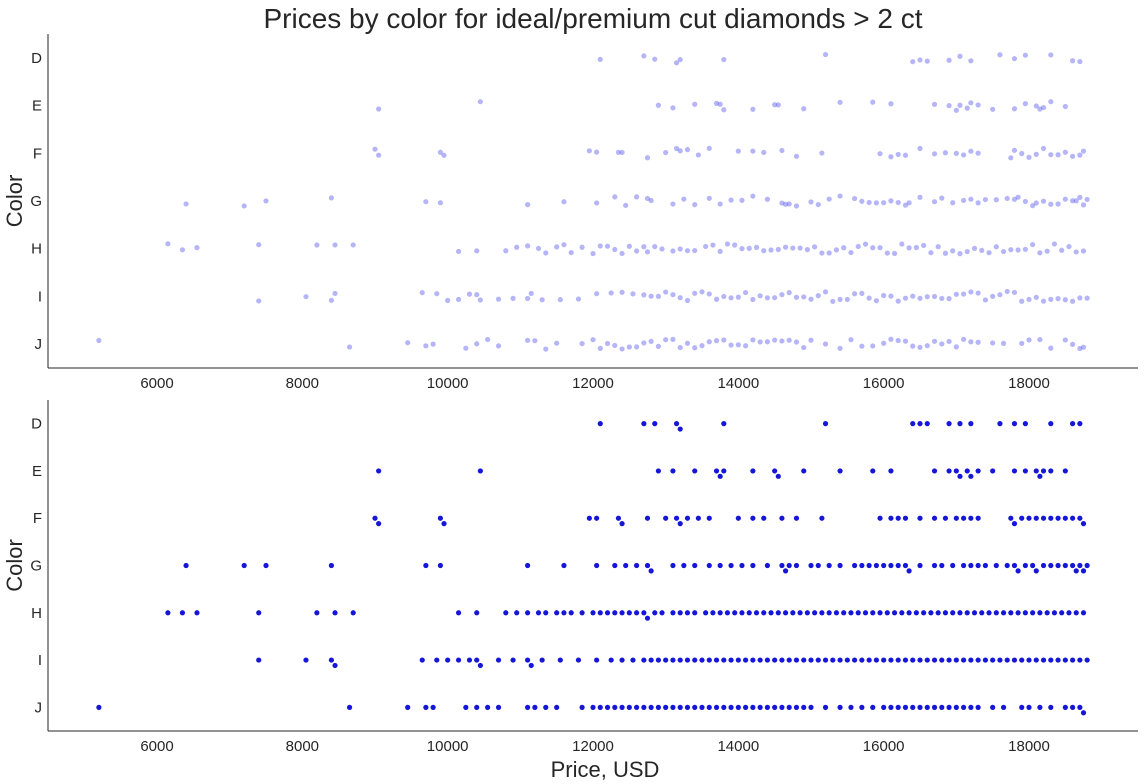  I want to click on x-tick-label-16000: 16000, so click(884, 383).